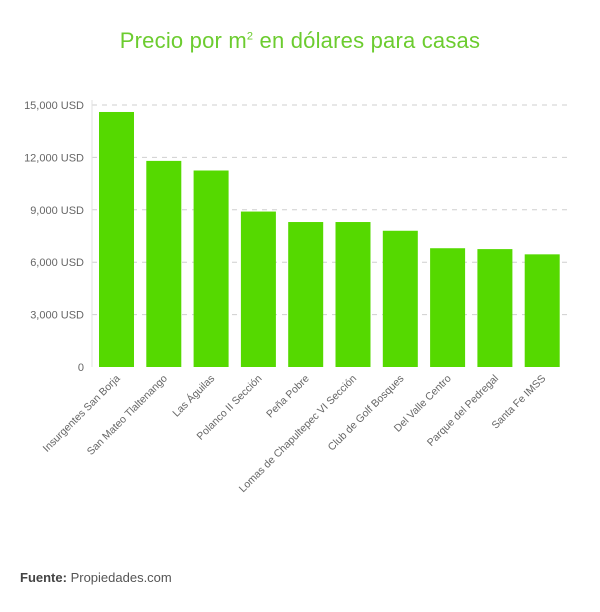 The height and width of the screenshot is (612, 600). I want to click on y-tick-label: 0, so click(81, 368).